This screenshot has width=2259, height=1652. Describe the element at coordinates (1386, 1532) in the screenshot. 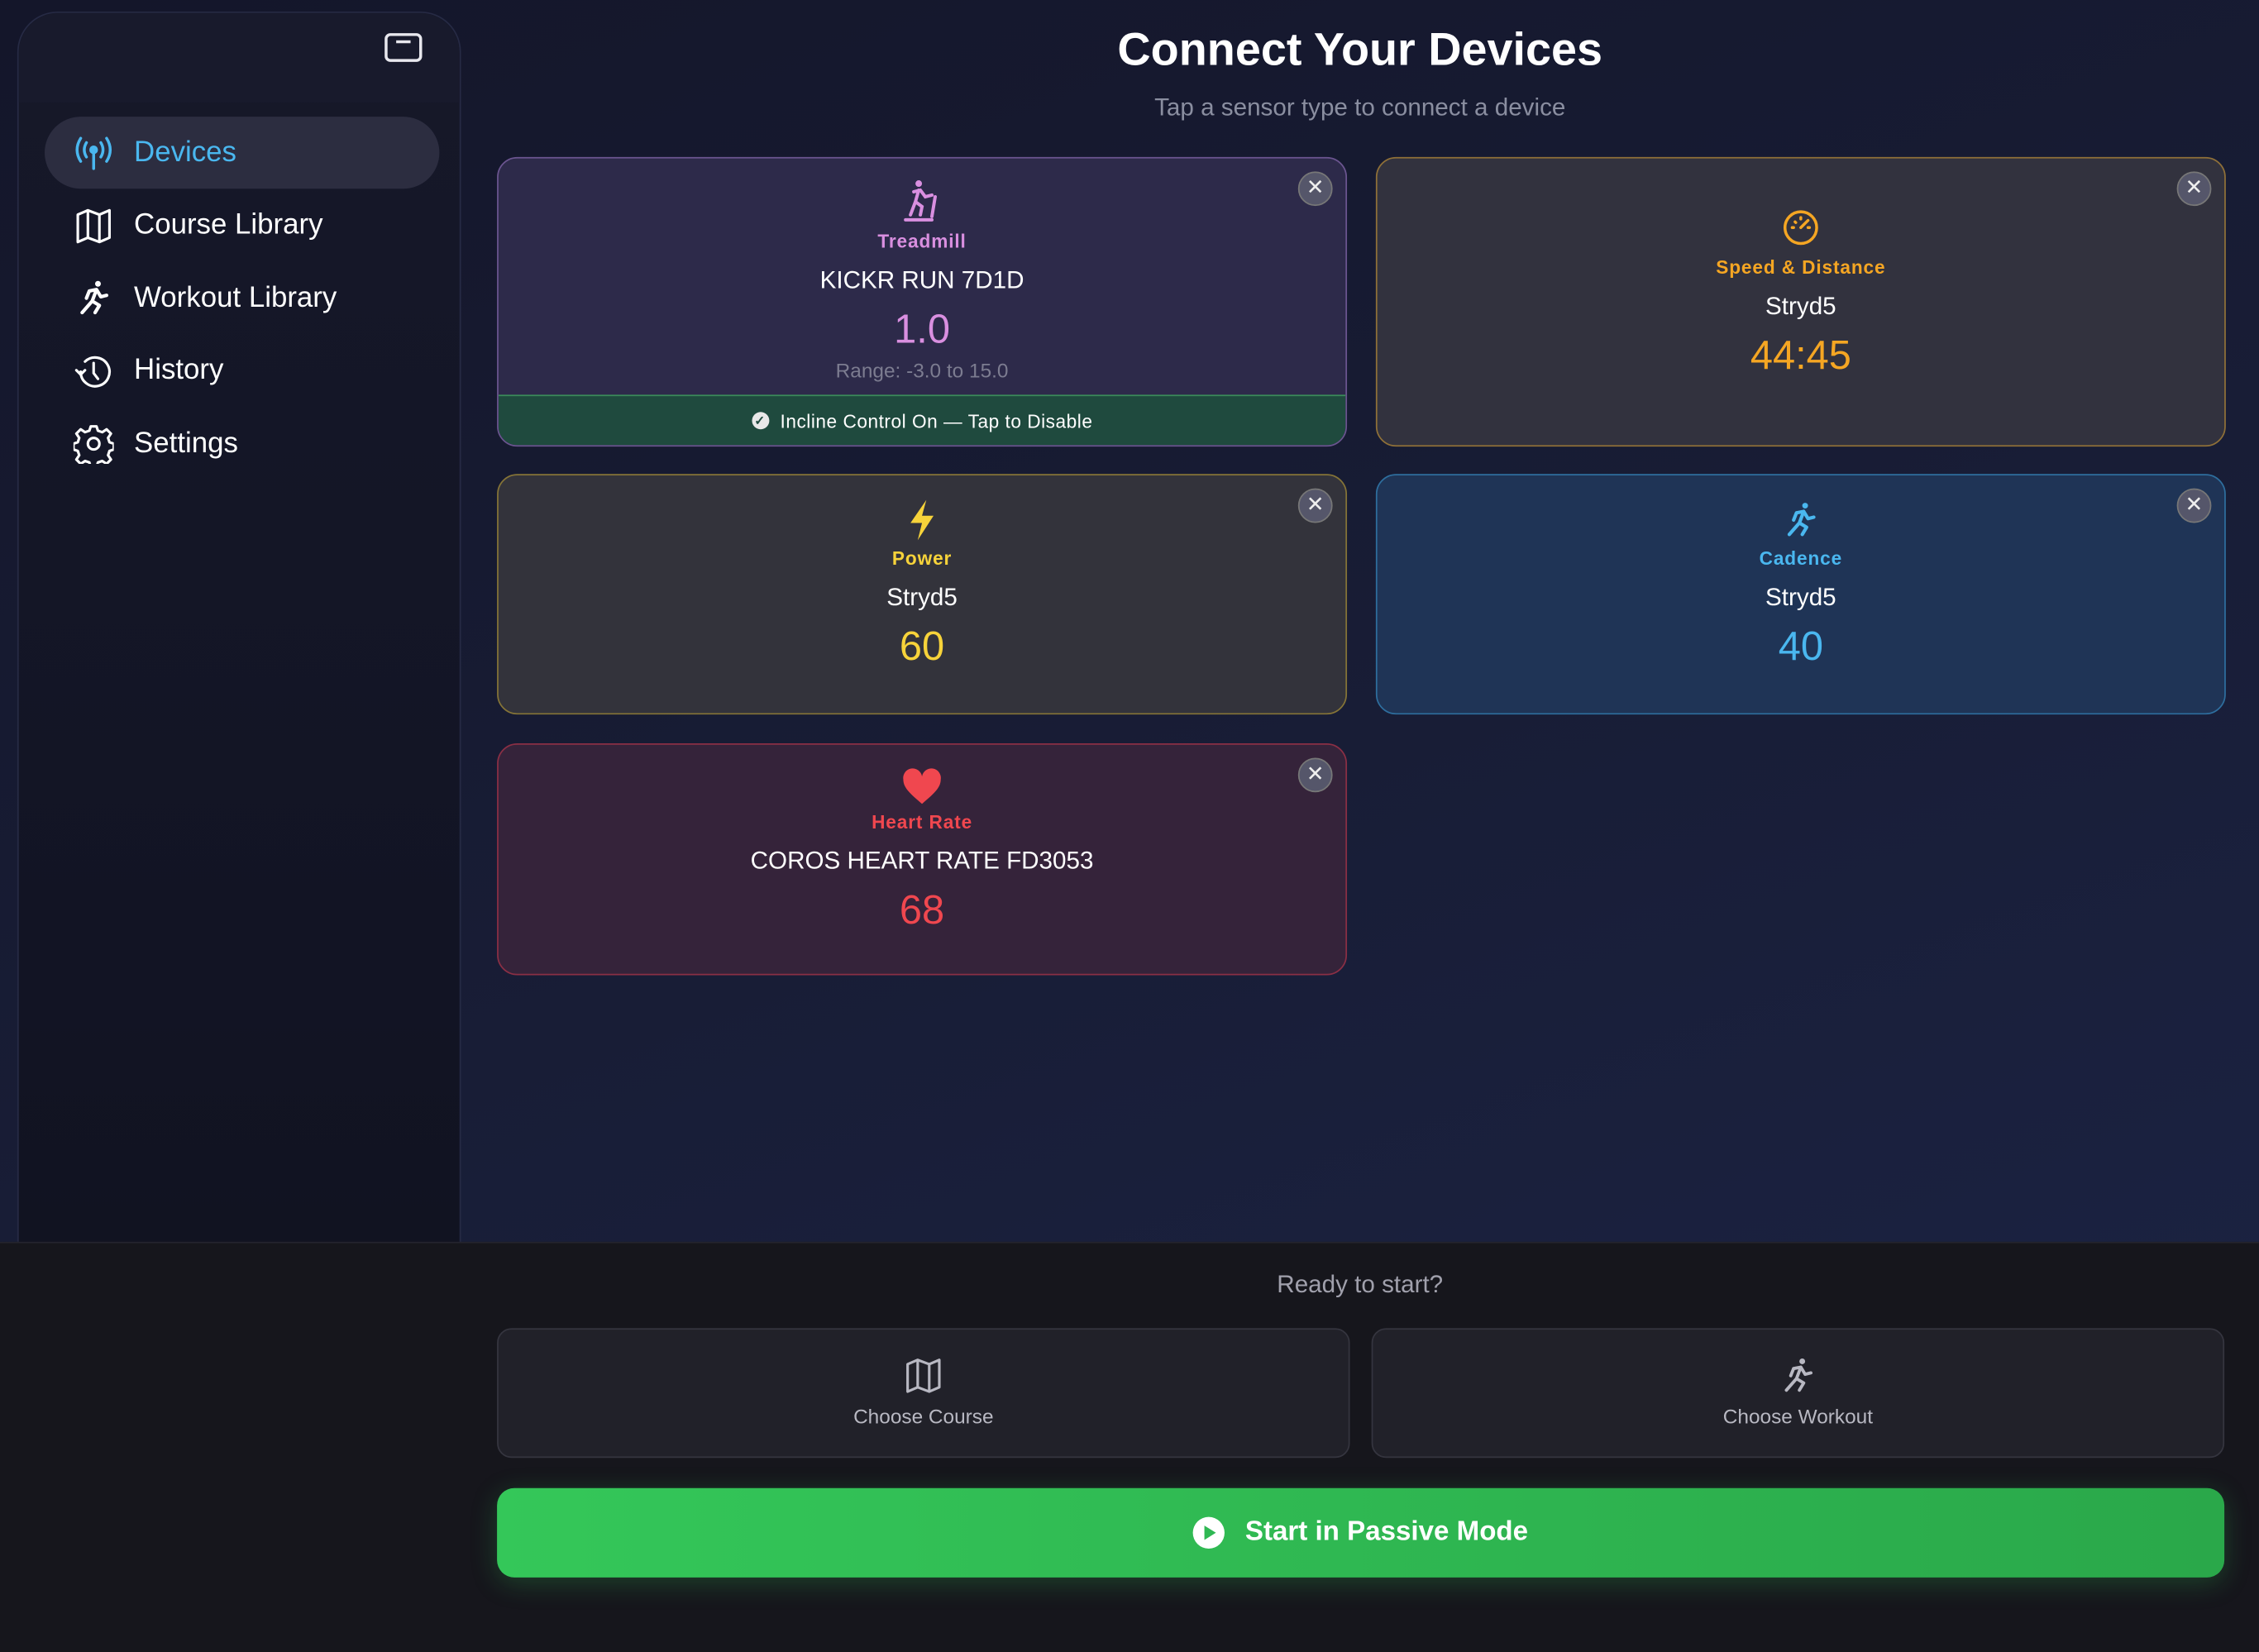

I see `start-label: Start in Passive Mode` at that location.